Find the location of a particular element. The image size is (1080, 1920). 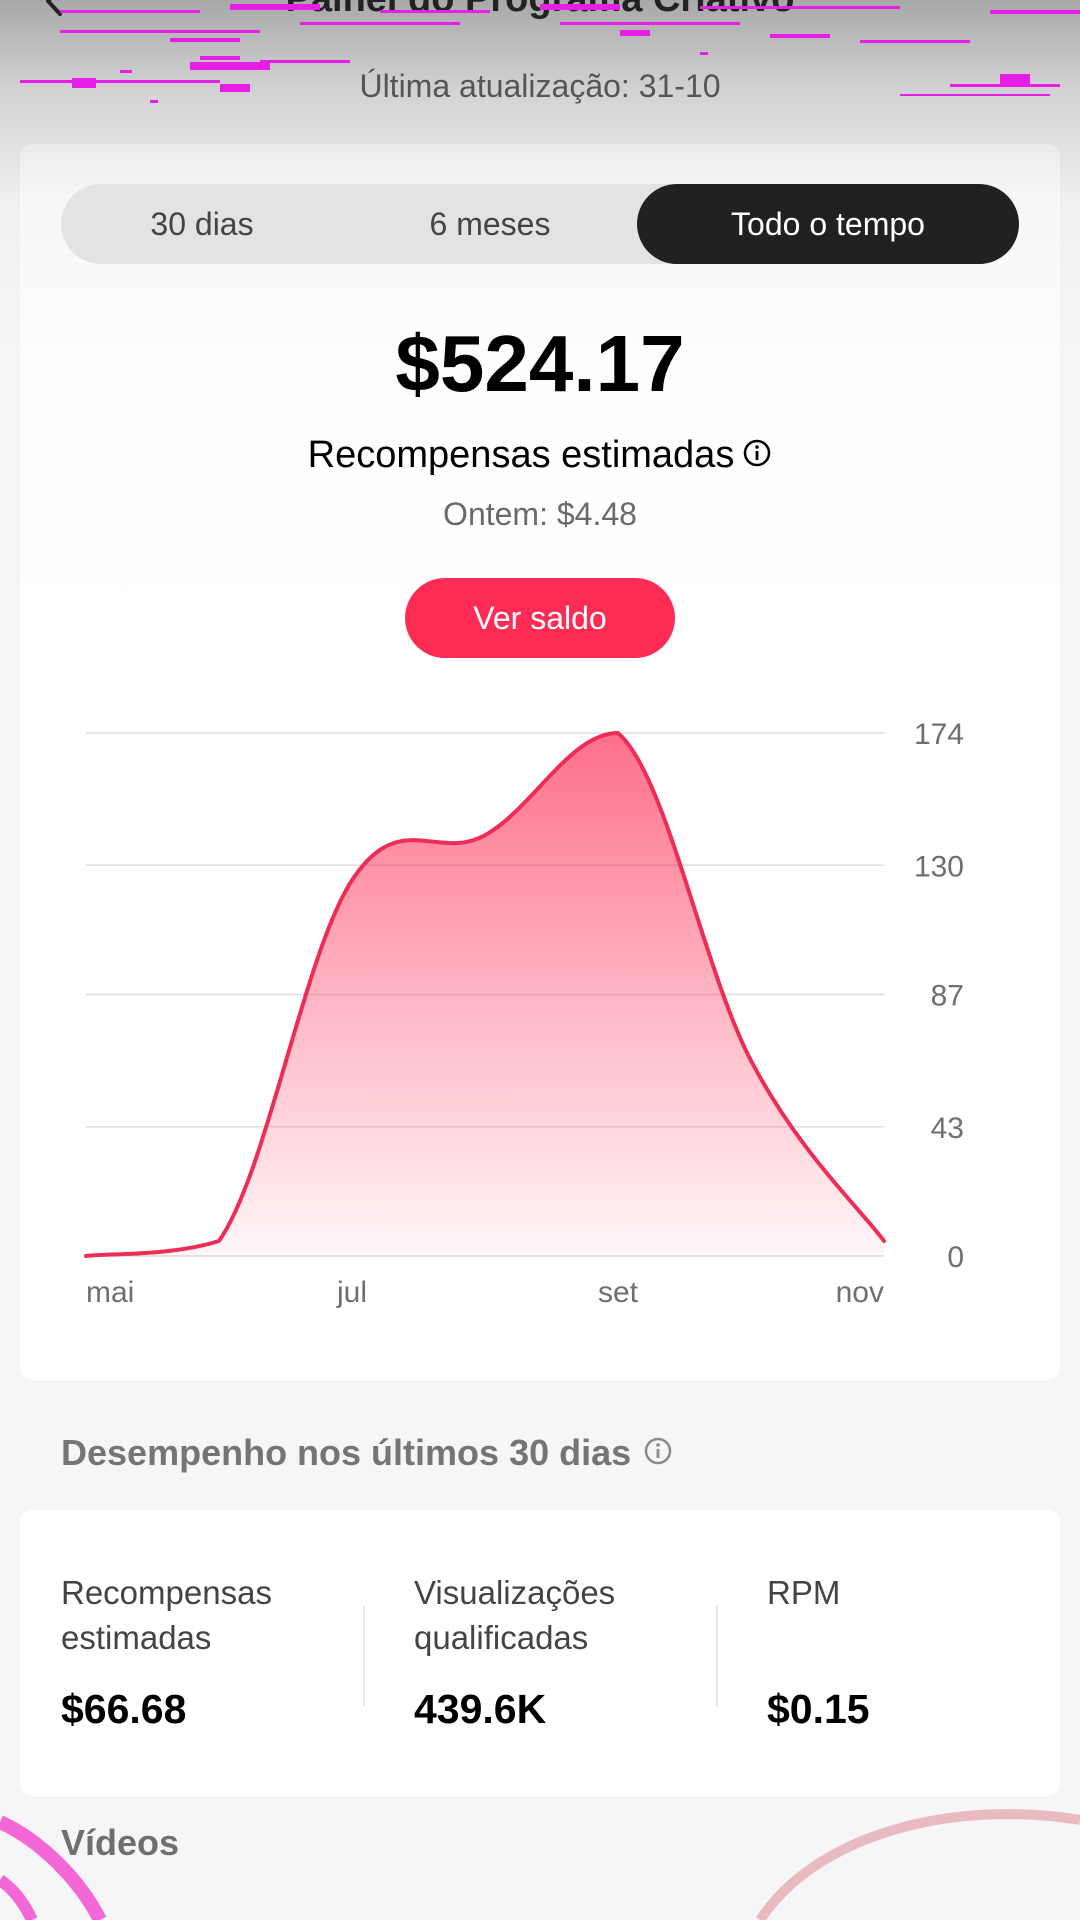

total-rewards-amount: $524.17 is located at coordinates (540, 363).